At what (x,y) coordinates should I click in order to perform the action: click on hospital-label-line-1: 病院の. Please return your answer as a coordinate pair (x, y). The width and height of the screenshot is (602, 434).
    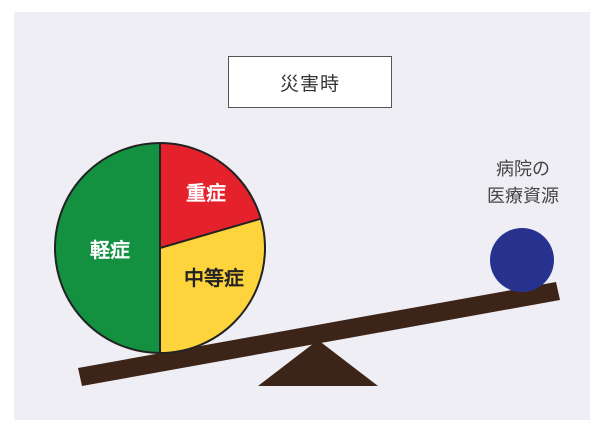
    Looking at the image, I should click on (523, 169).